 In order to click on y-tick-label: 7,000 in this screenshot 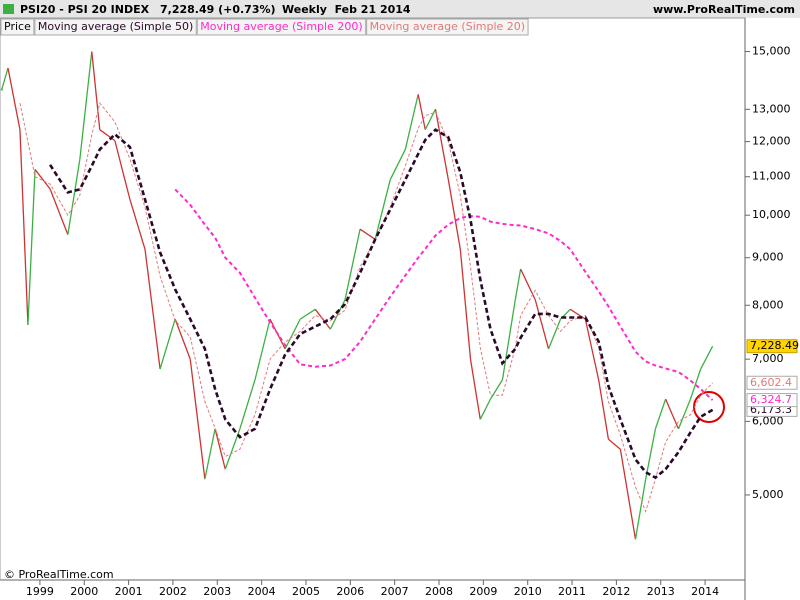, I will do `click(768, 358)`.